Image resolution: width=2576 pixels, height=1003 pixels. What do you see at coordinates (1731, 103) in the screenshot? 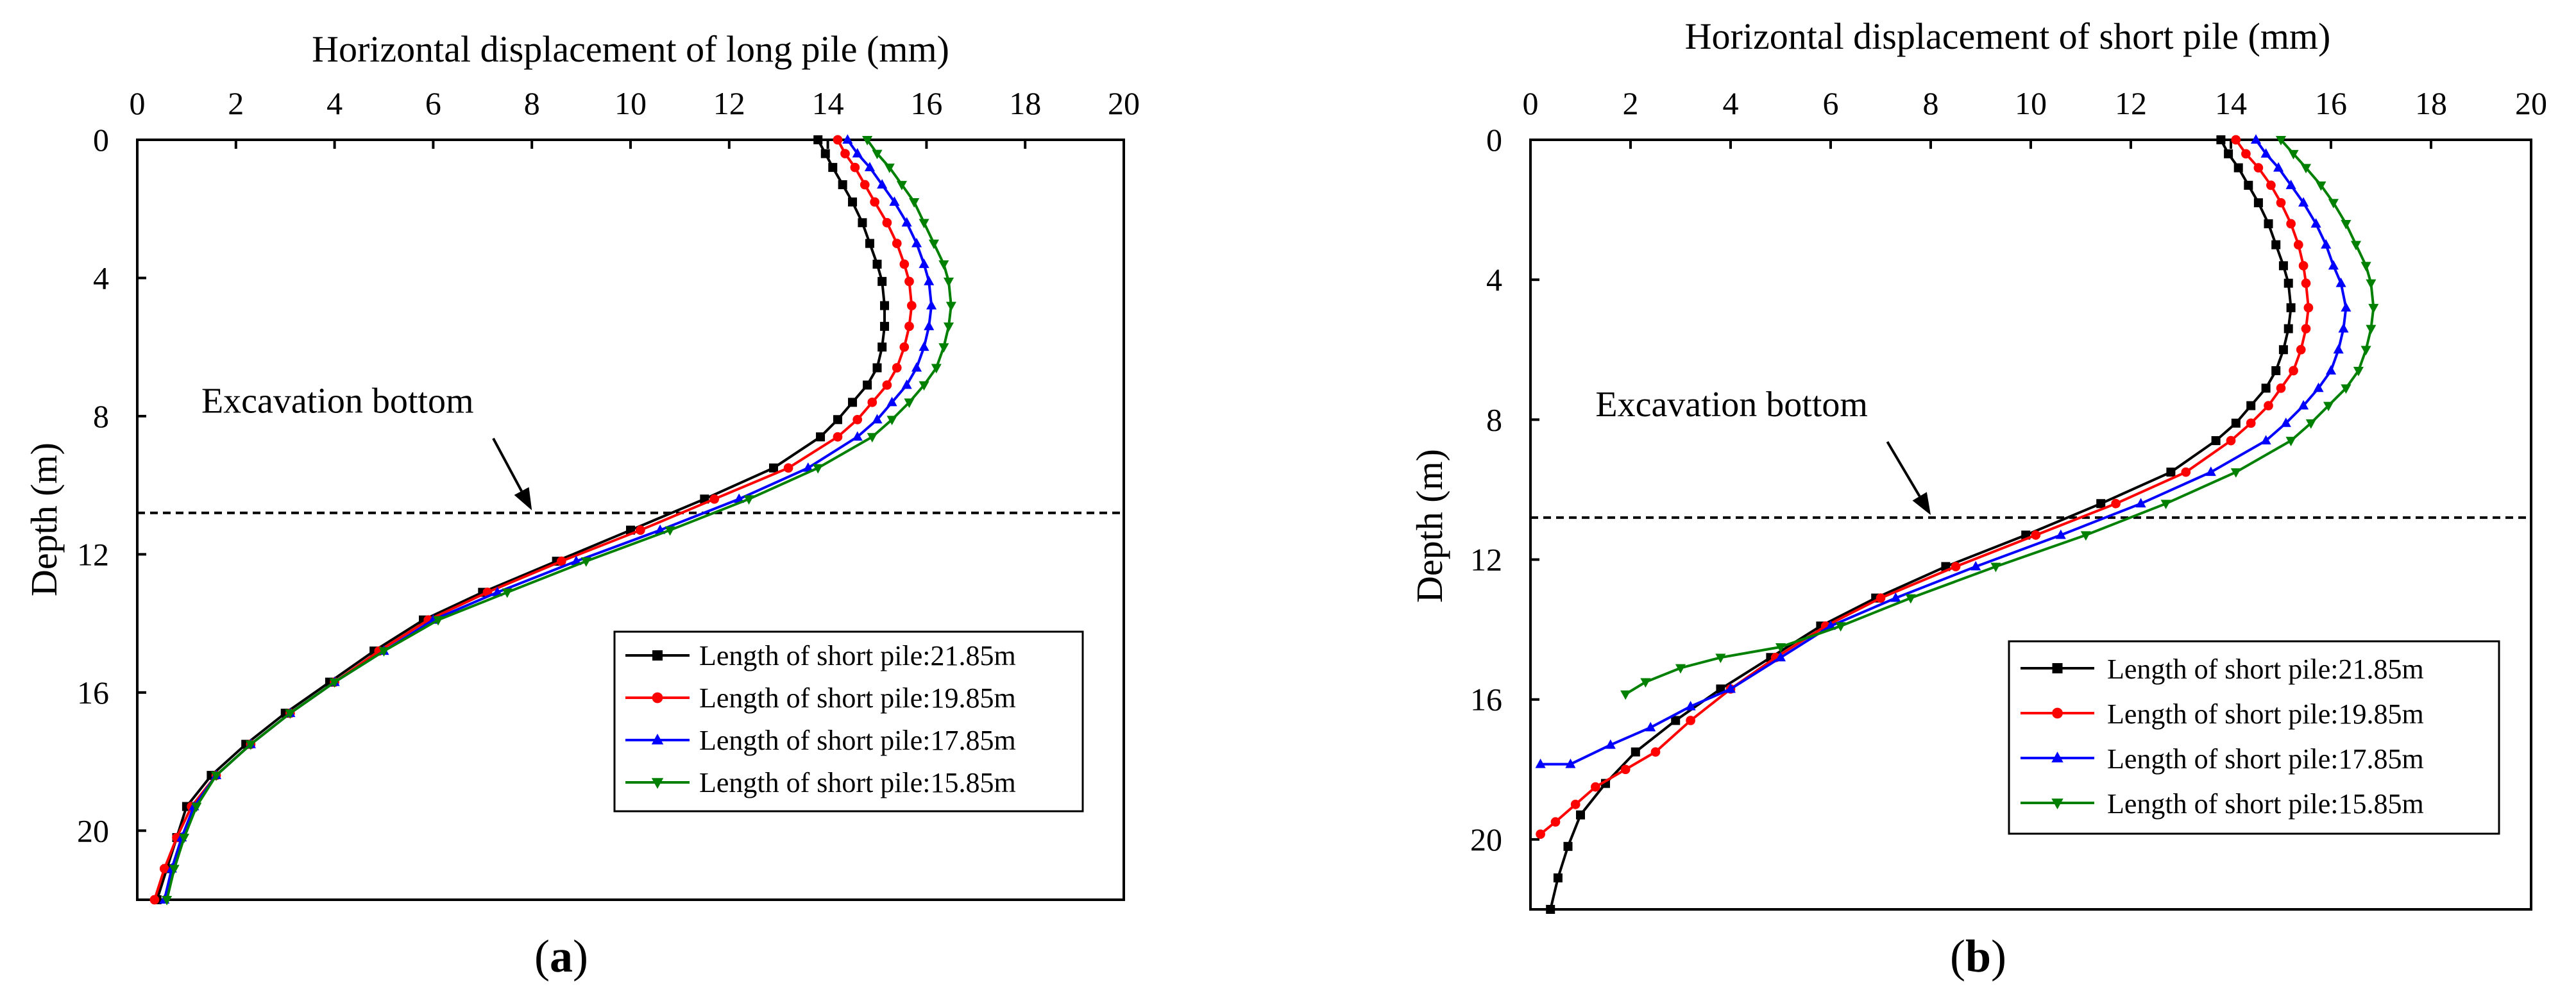
I see `panel-b-x-tick-label: 4` at bounding box center [1731, 103].